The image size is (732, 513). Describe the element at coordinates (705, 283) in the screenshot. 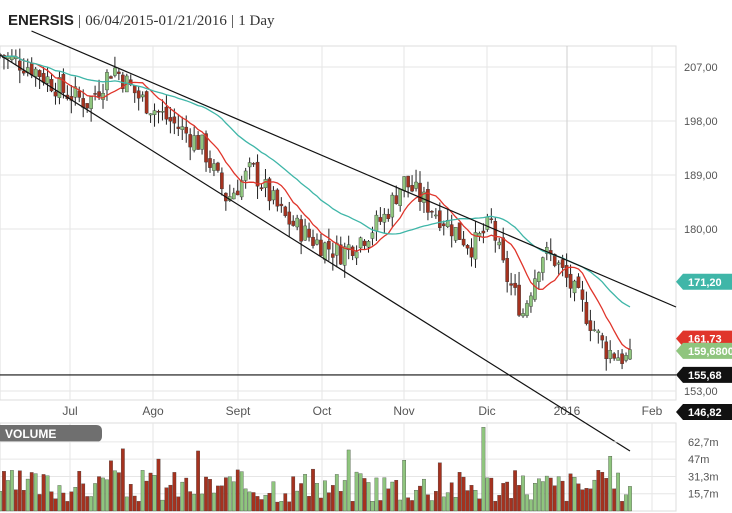

I see `price-tag-label: 171,20` at that location.